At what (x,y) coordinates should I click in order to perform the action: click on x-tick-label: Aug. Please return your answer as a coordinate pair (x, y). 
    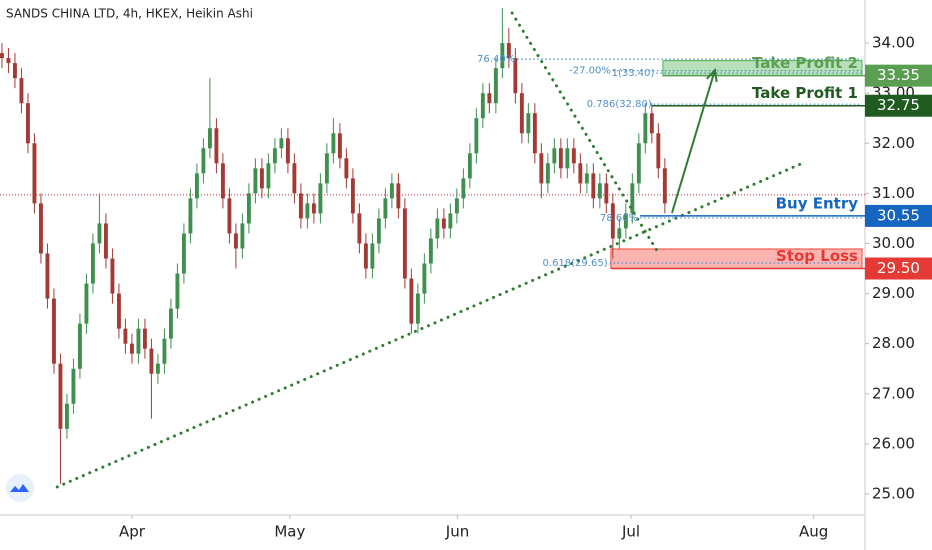
    Looking at the image, I should click on (813, 532).